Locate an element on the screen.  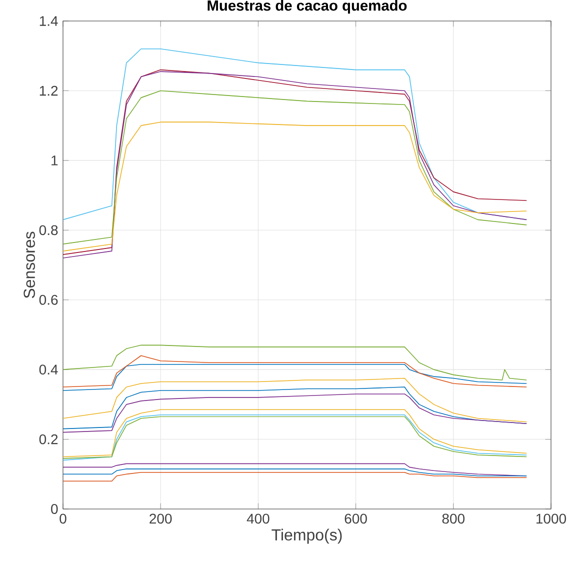
x-tick-label: 600 is located at coordinates (355, 519).